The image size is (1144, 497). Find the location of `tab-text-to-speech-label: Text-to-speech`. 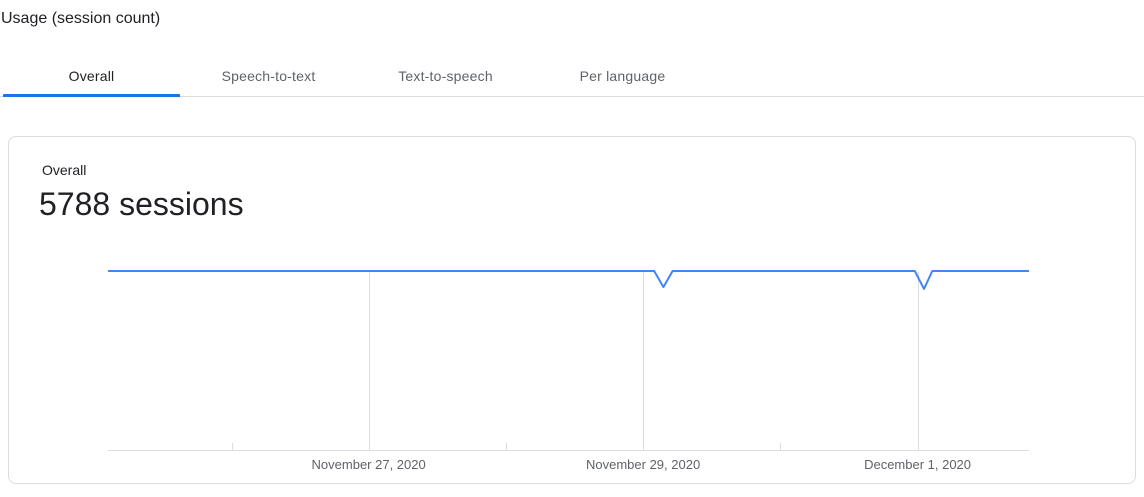

tab-text-to-speech-label: Text-to-speech is located at coordinates (445, 75).